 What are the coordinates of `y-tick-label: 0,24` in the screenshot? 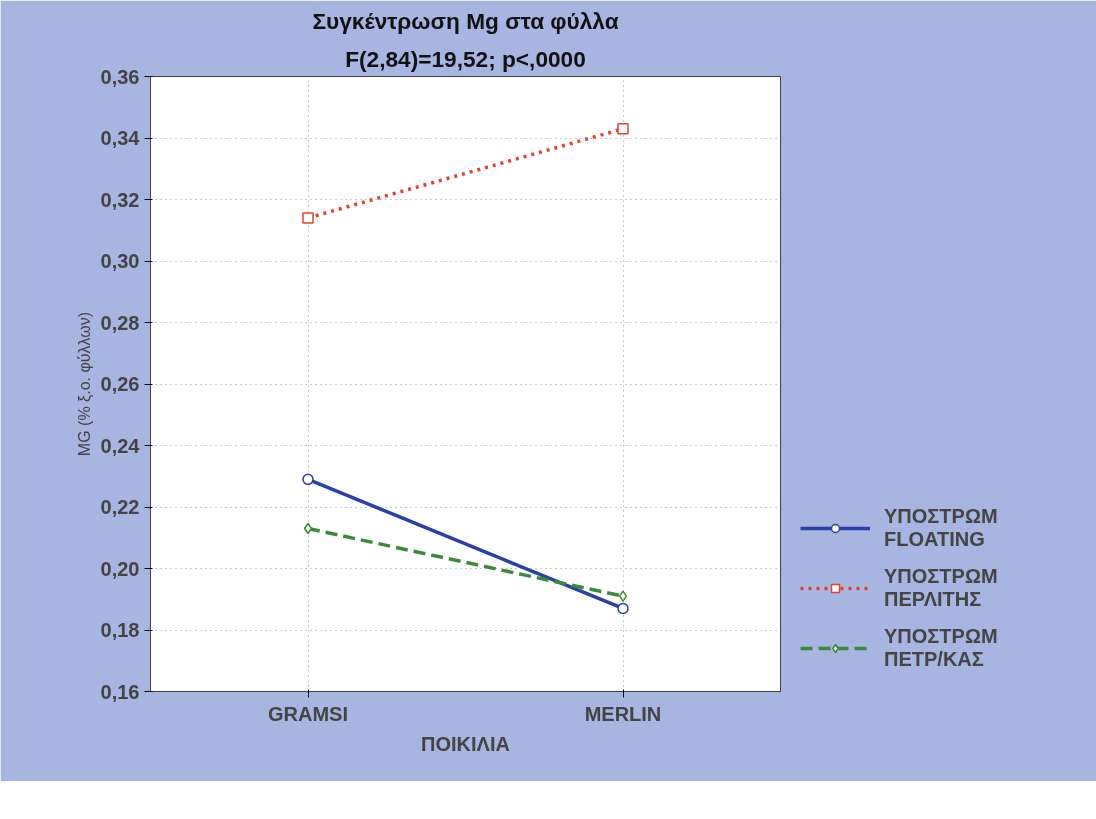 It's located at (120, 445).